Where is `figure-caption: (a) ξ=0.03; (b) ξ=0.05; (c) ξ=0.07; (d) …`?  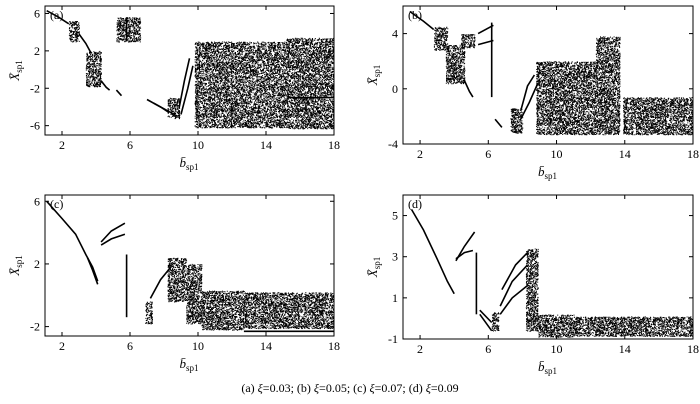 figure-caption: (a) ξ=0.03; (b) ξ=0.05; (c) ξ=0.07; (d) … is located at coordinates (350, 388).